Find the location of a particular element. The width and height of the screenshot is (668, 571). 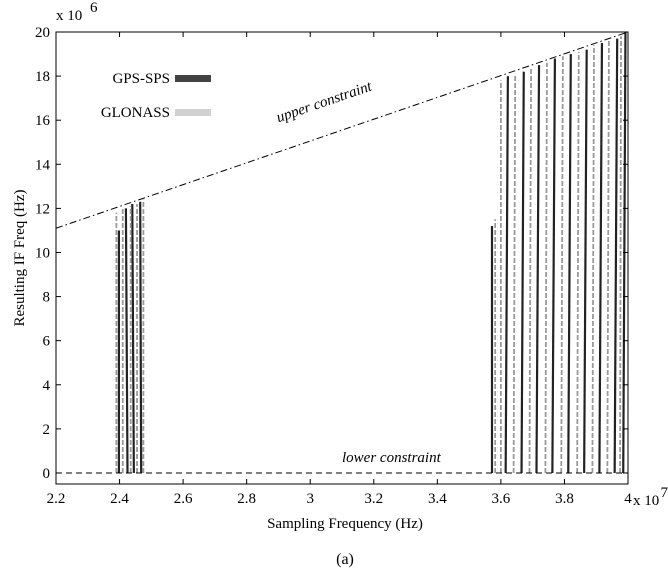

y-tick-label: 16 is located at coordinates (43, 121).